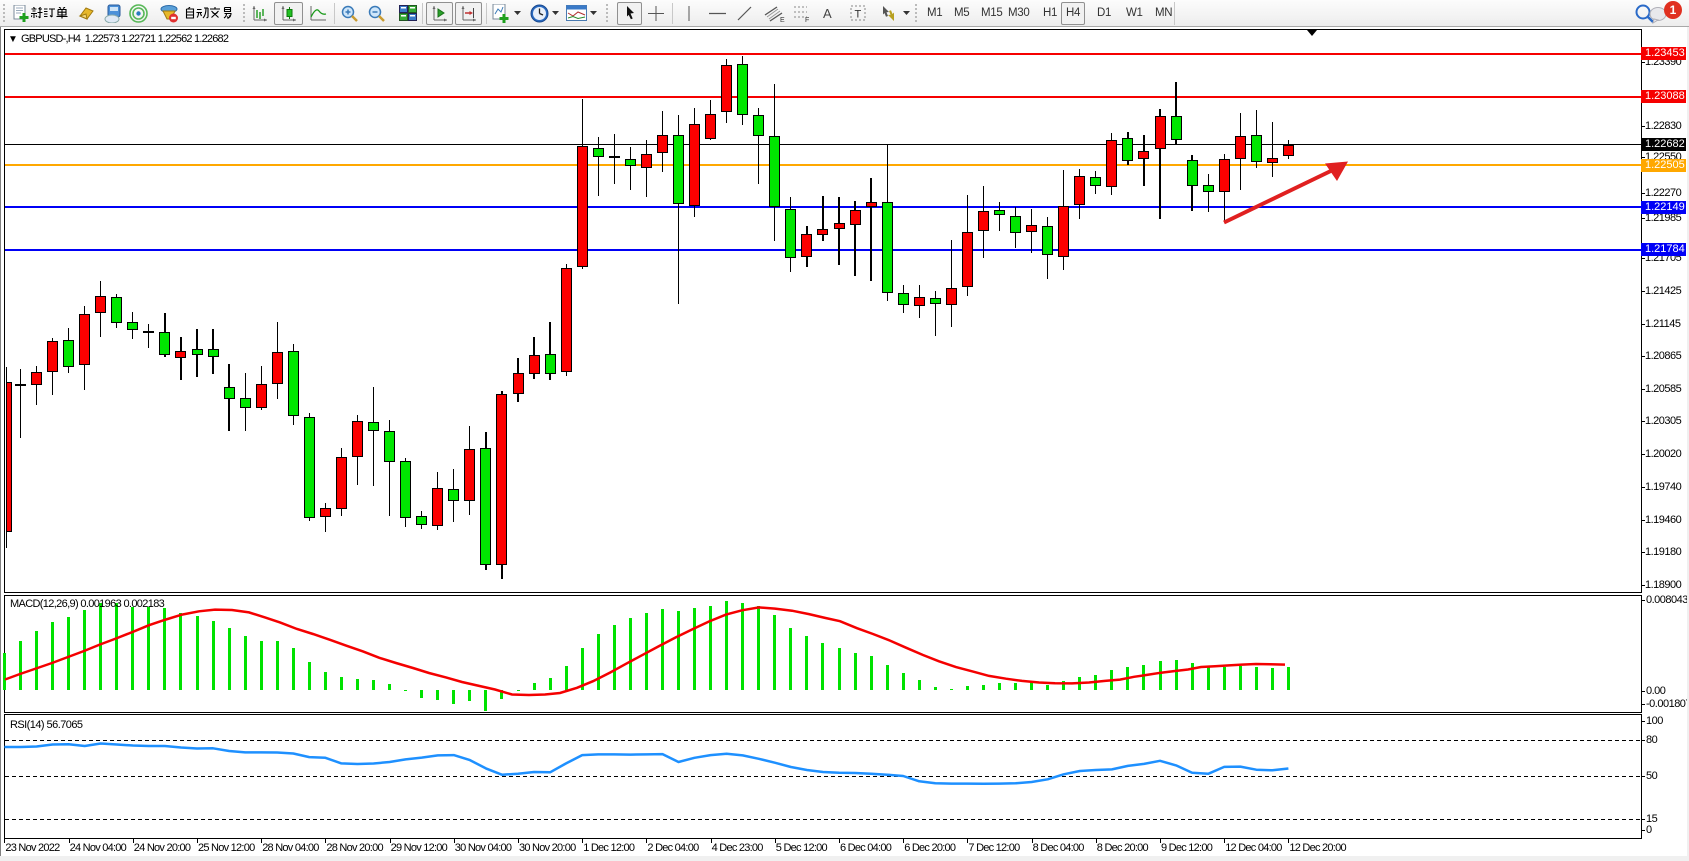 This screenshot has width=1689, height=861. I want to click on svg-text: F, so click(807, 20).